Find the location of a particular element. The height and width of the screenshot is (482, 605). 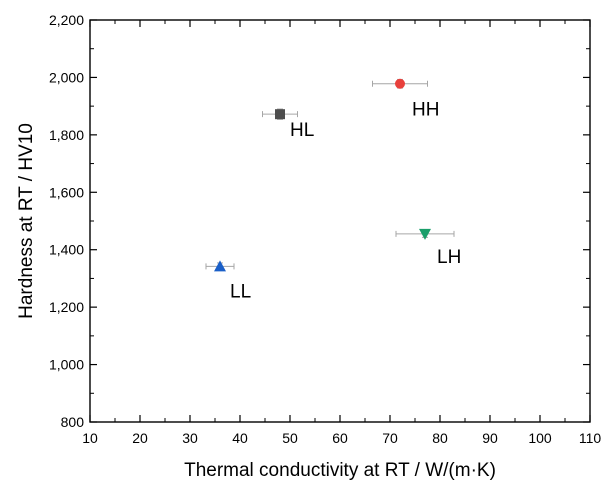

y-tick-label: 1,200 is located at coordinates (66, 307).